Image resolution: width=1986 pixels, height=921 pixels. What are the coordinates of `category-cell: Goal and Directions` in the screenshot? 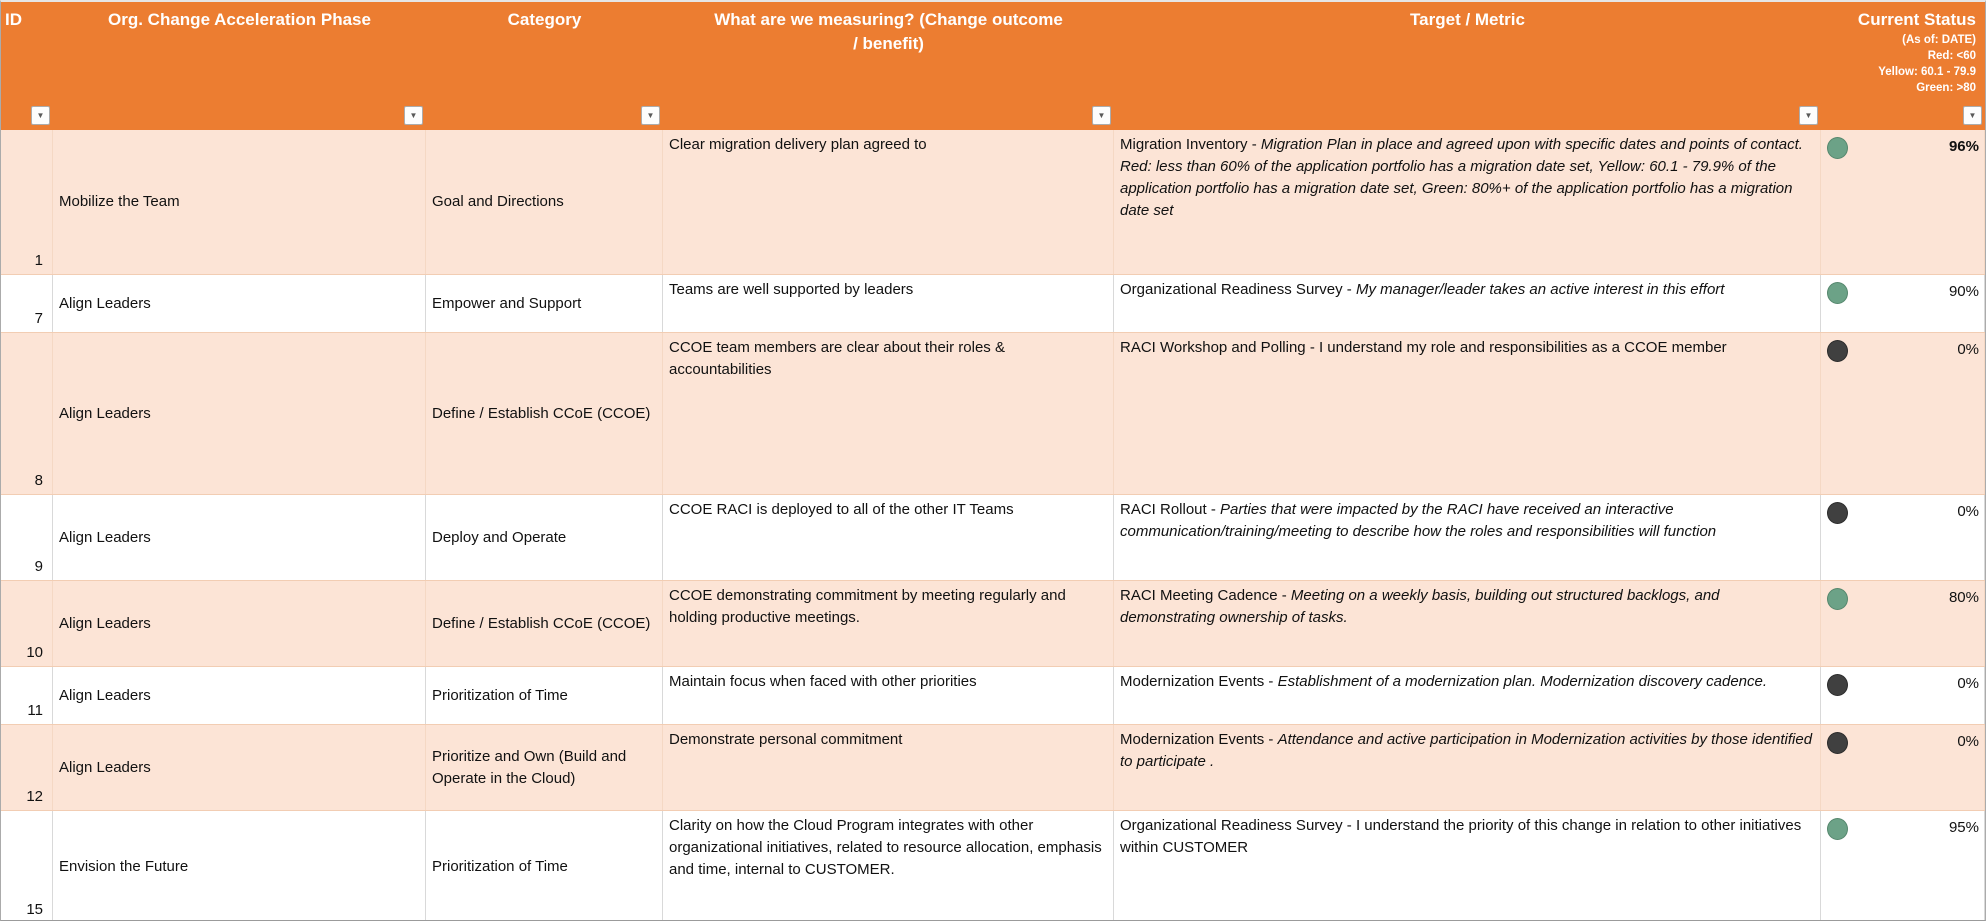 It's located at (544, 202).